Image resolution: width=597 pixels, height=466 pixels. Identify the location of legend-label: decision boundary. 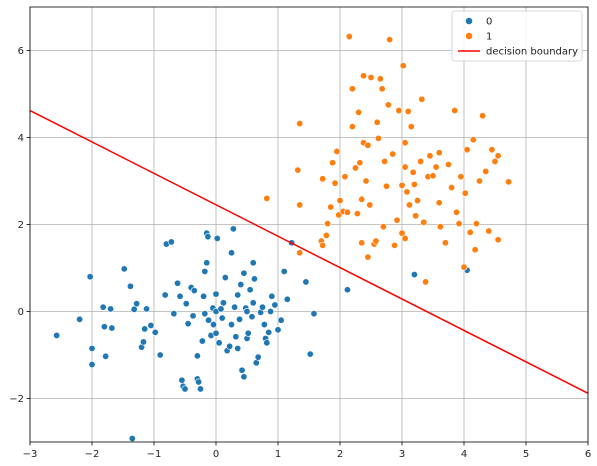
(532, 52).